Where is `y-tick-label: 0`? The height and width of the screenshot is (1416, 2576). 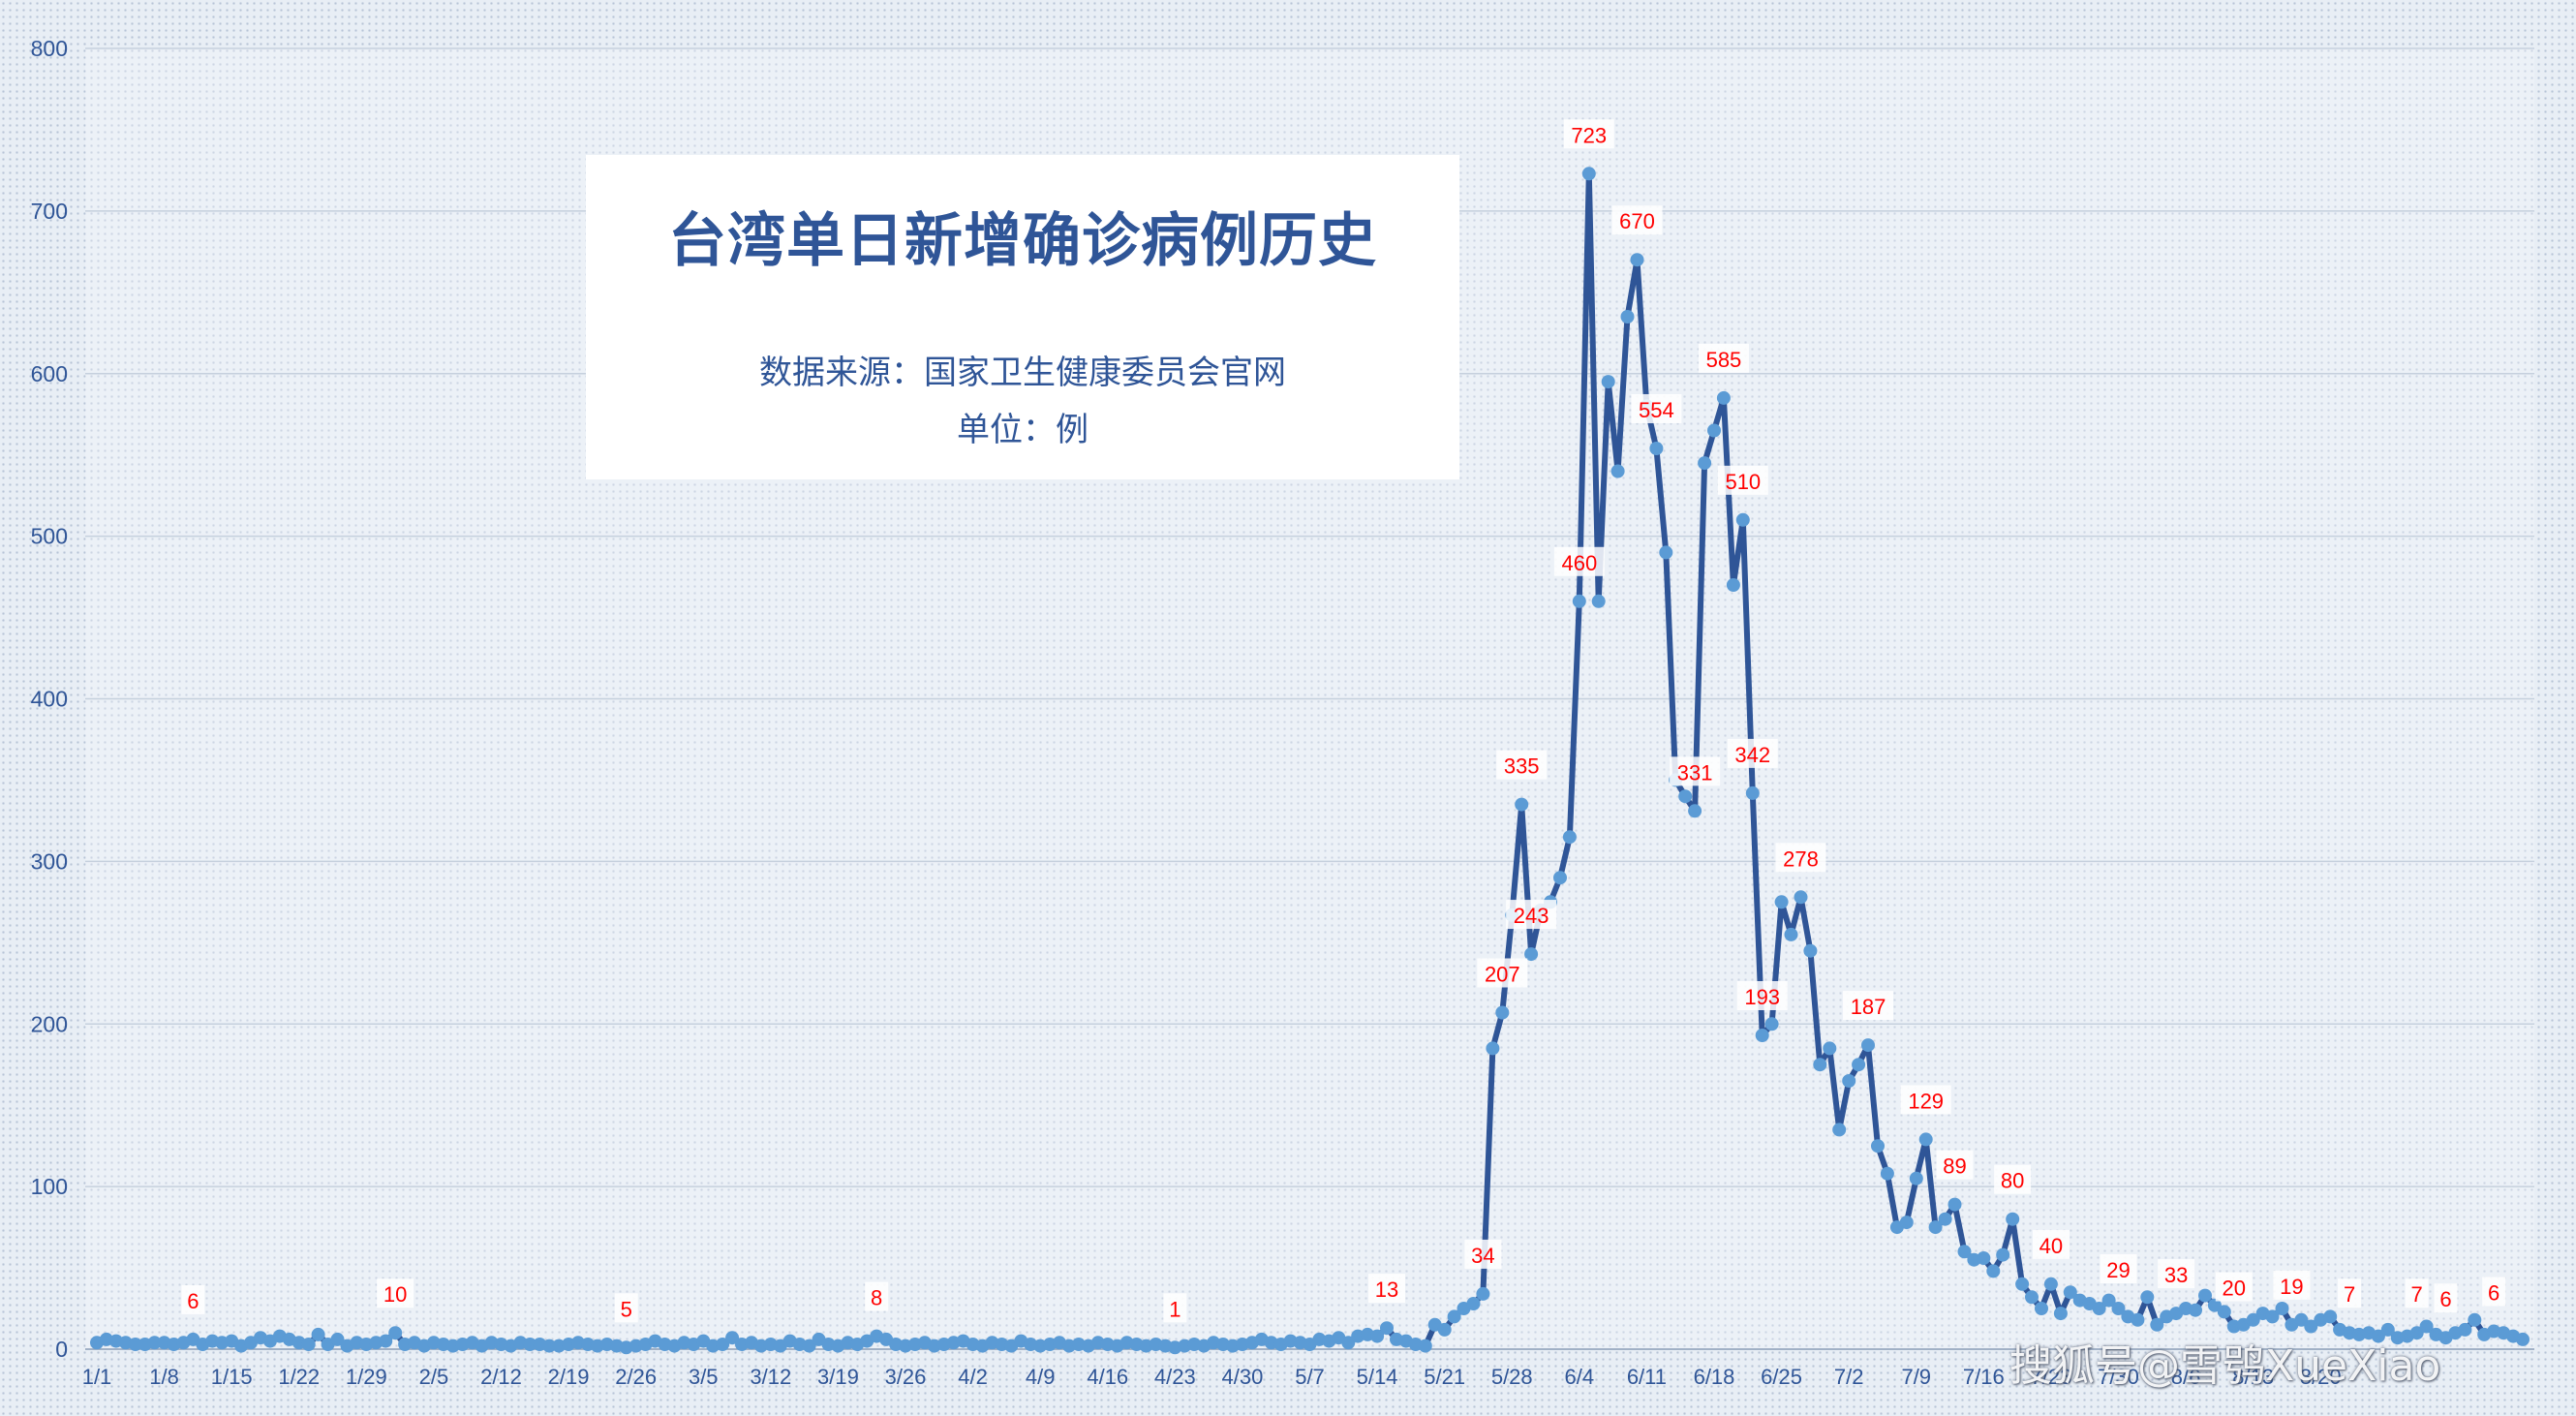
y-tick-label: 0 is located at coordinates (61, 1350).